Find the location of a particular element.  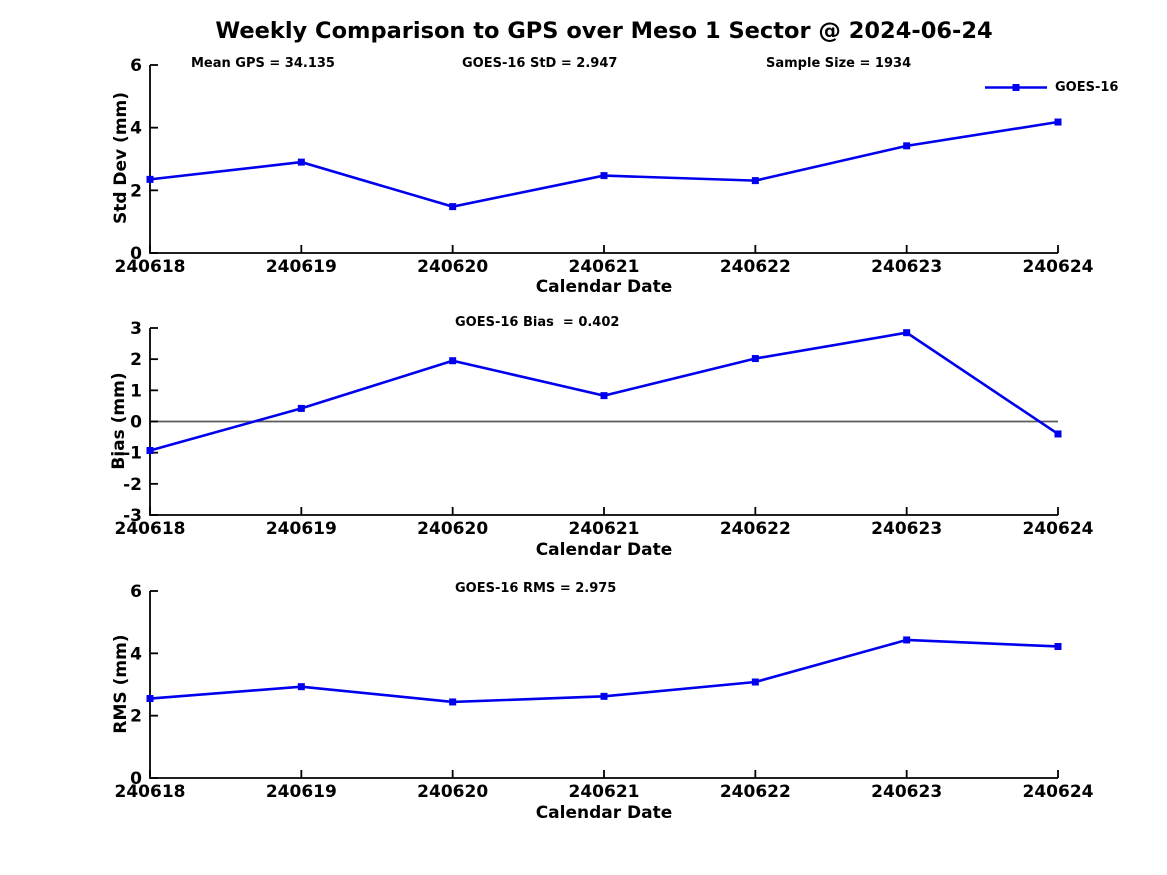

y-axis-label-rms: RMS (mm) is located at coordinates (121, 684).